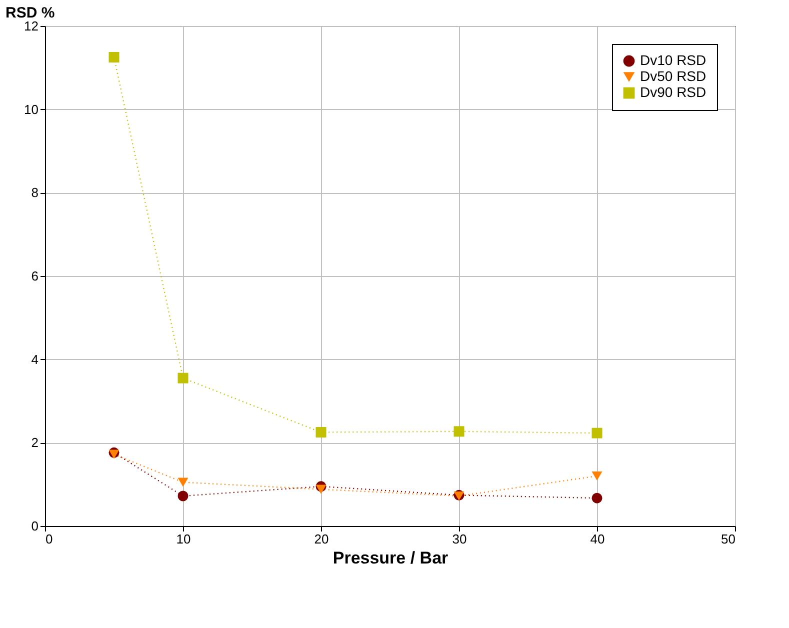 Image resolution: width=789 pixels, height=628 pixels. I want to click on x-tick-label: 20, so click(321, 539).